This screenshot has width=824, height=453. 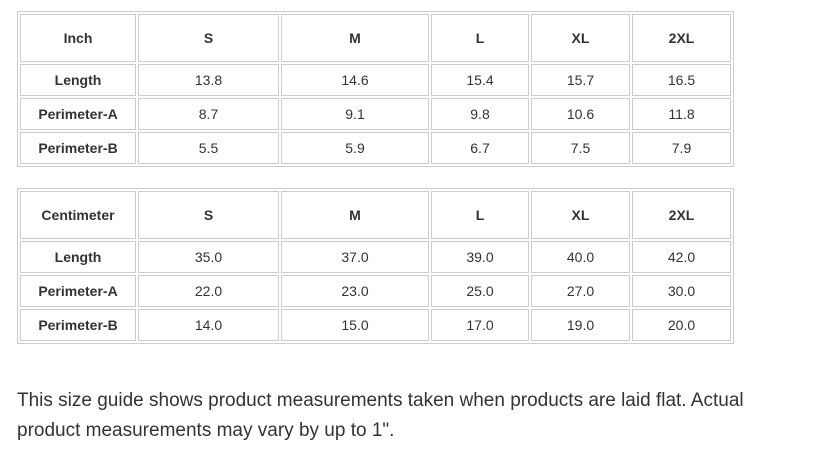 I want to click on header-row: Inch S M L XL 2XL, so click(x=375, y=38).